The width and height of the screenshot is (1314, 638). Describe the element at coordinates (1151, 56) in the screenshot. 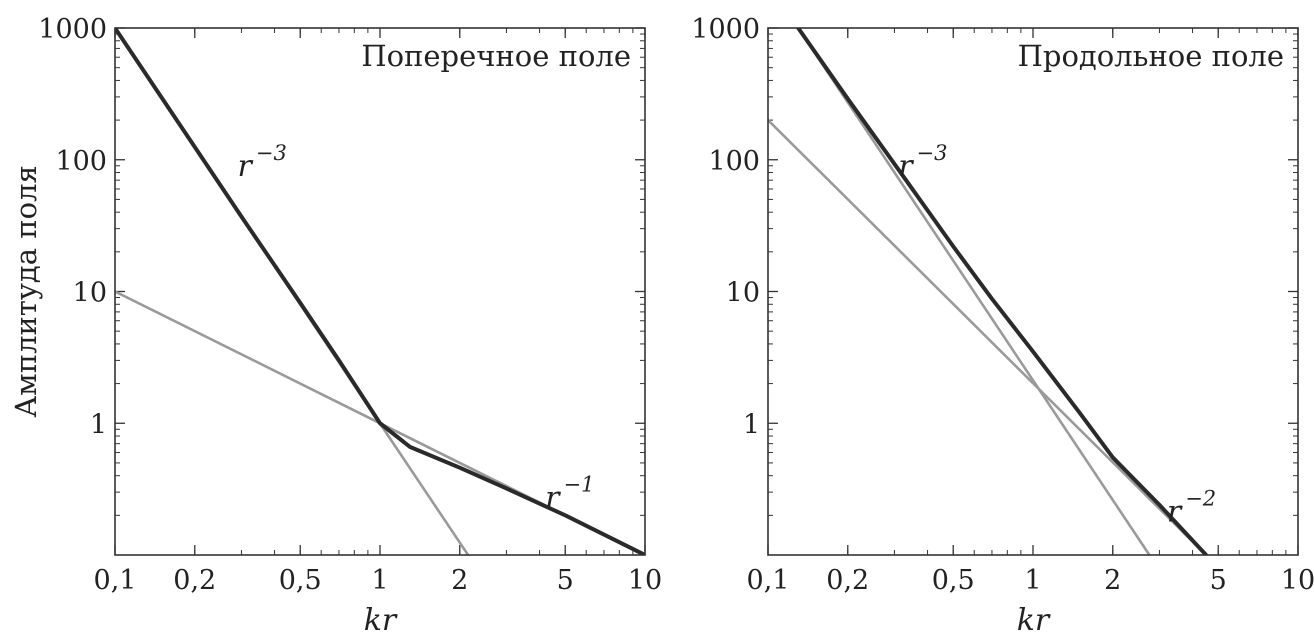

I see `panel-title: Продольное поле` at that location.